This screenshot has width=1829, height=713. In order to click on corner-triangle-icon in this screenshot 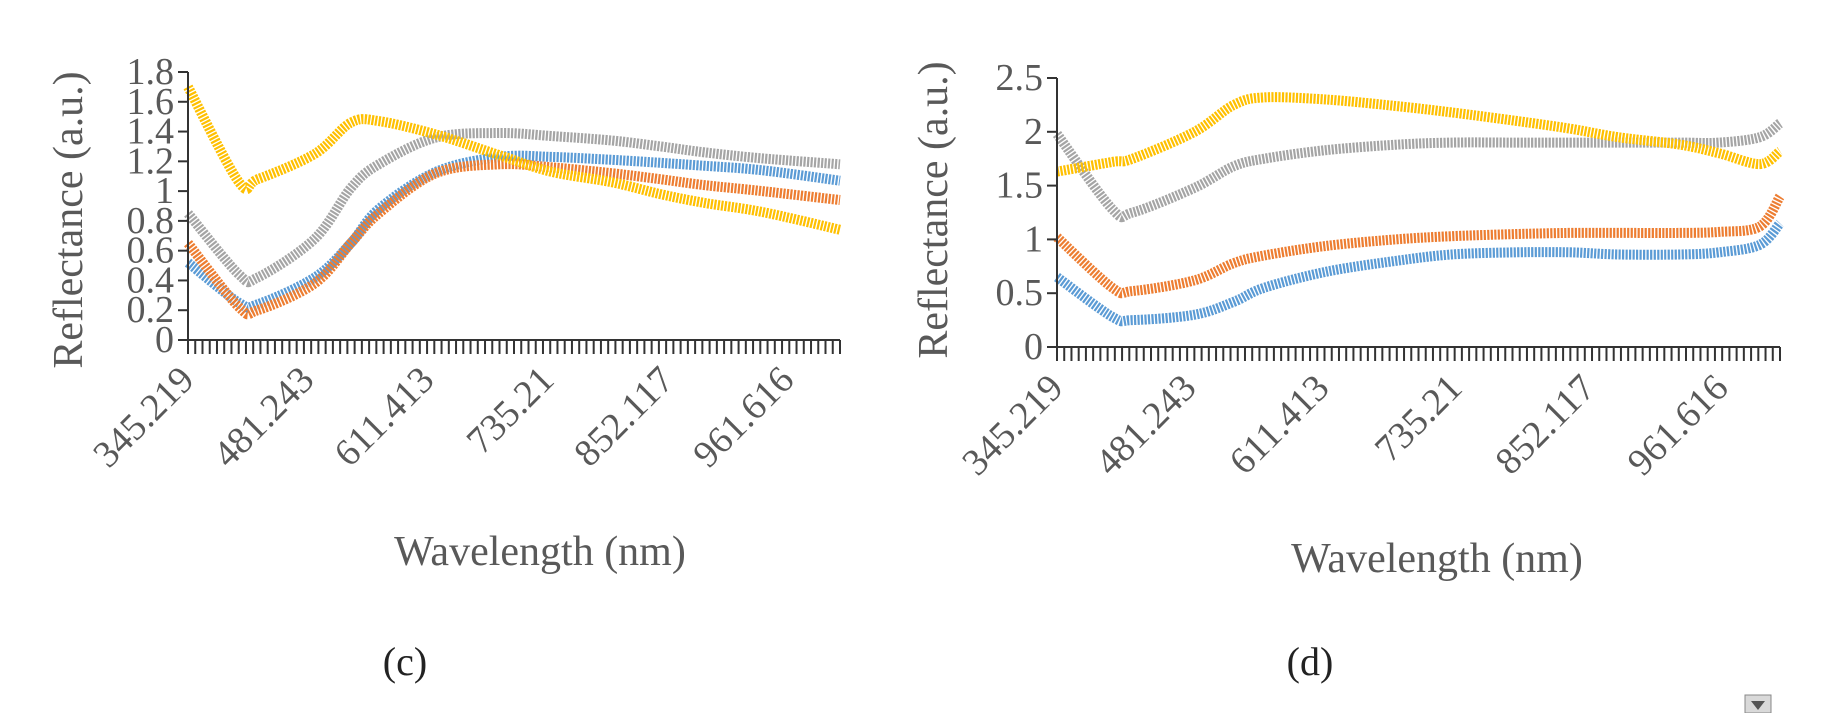, I will do `click(1758, 705)`.